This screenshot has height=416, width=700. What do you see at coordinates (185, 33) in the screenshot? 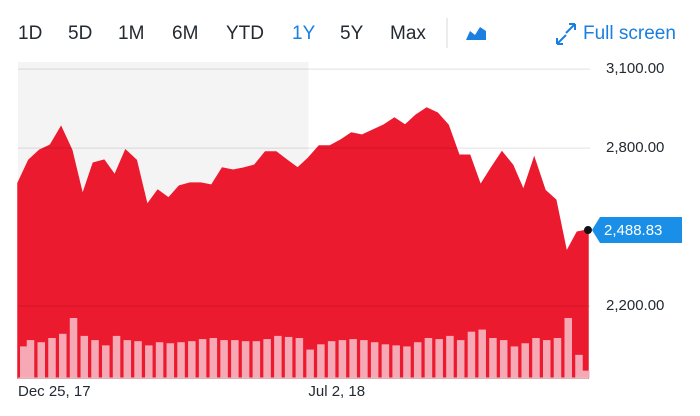
I see `range-button: 6M` at bounding box center [185, 33].